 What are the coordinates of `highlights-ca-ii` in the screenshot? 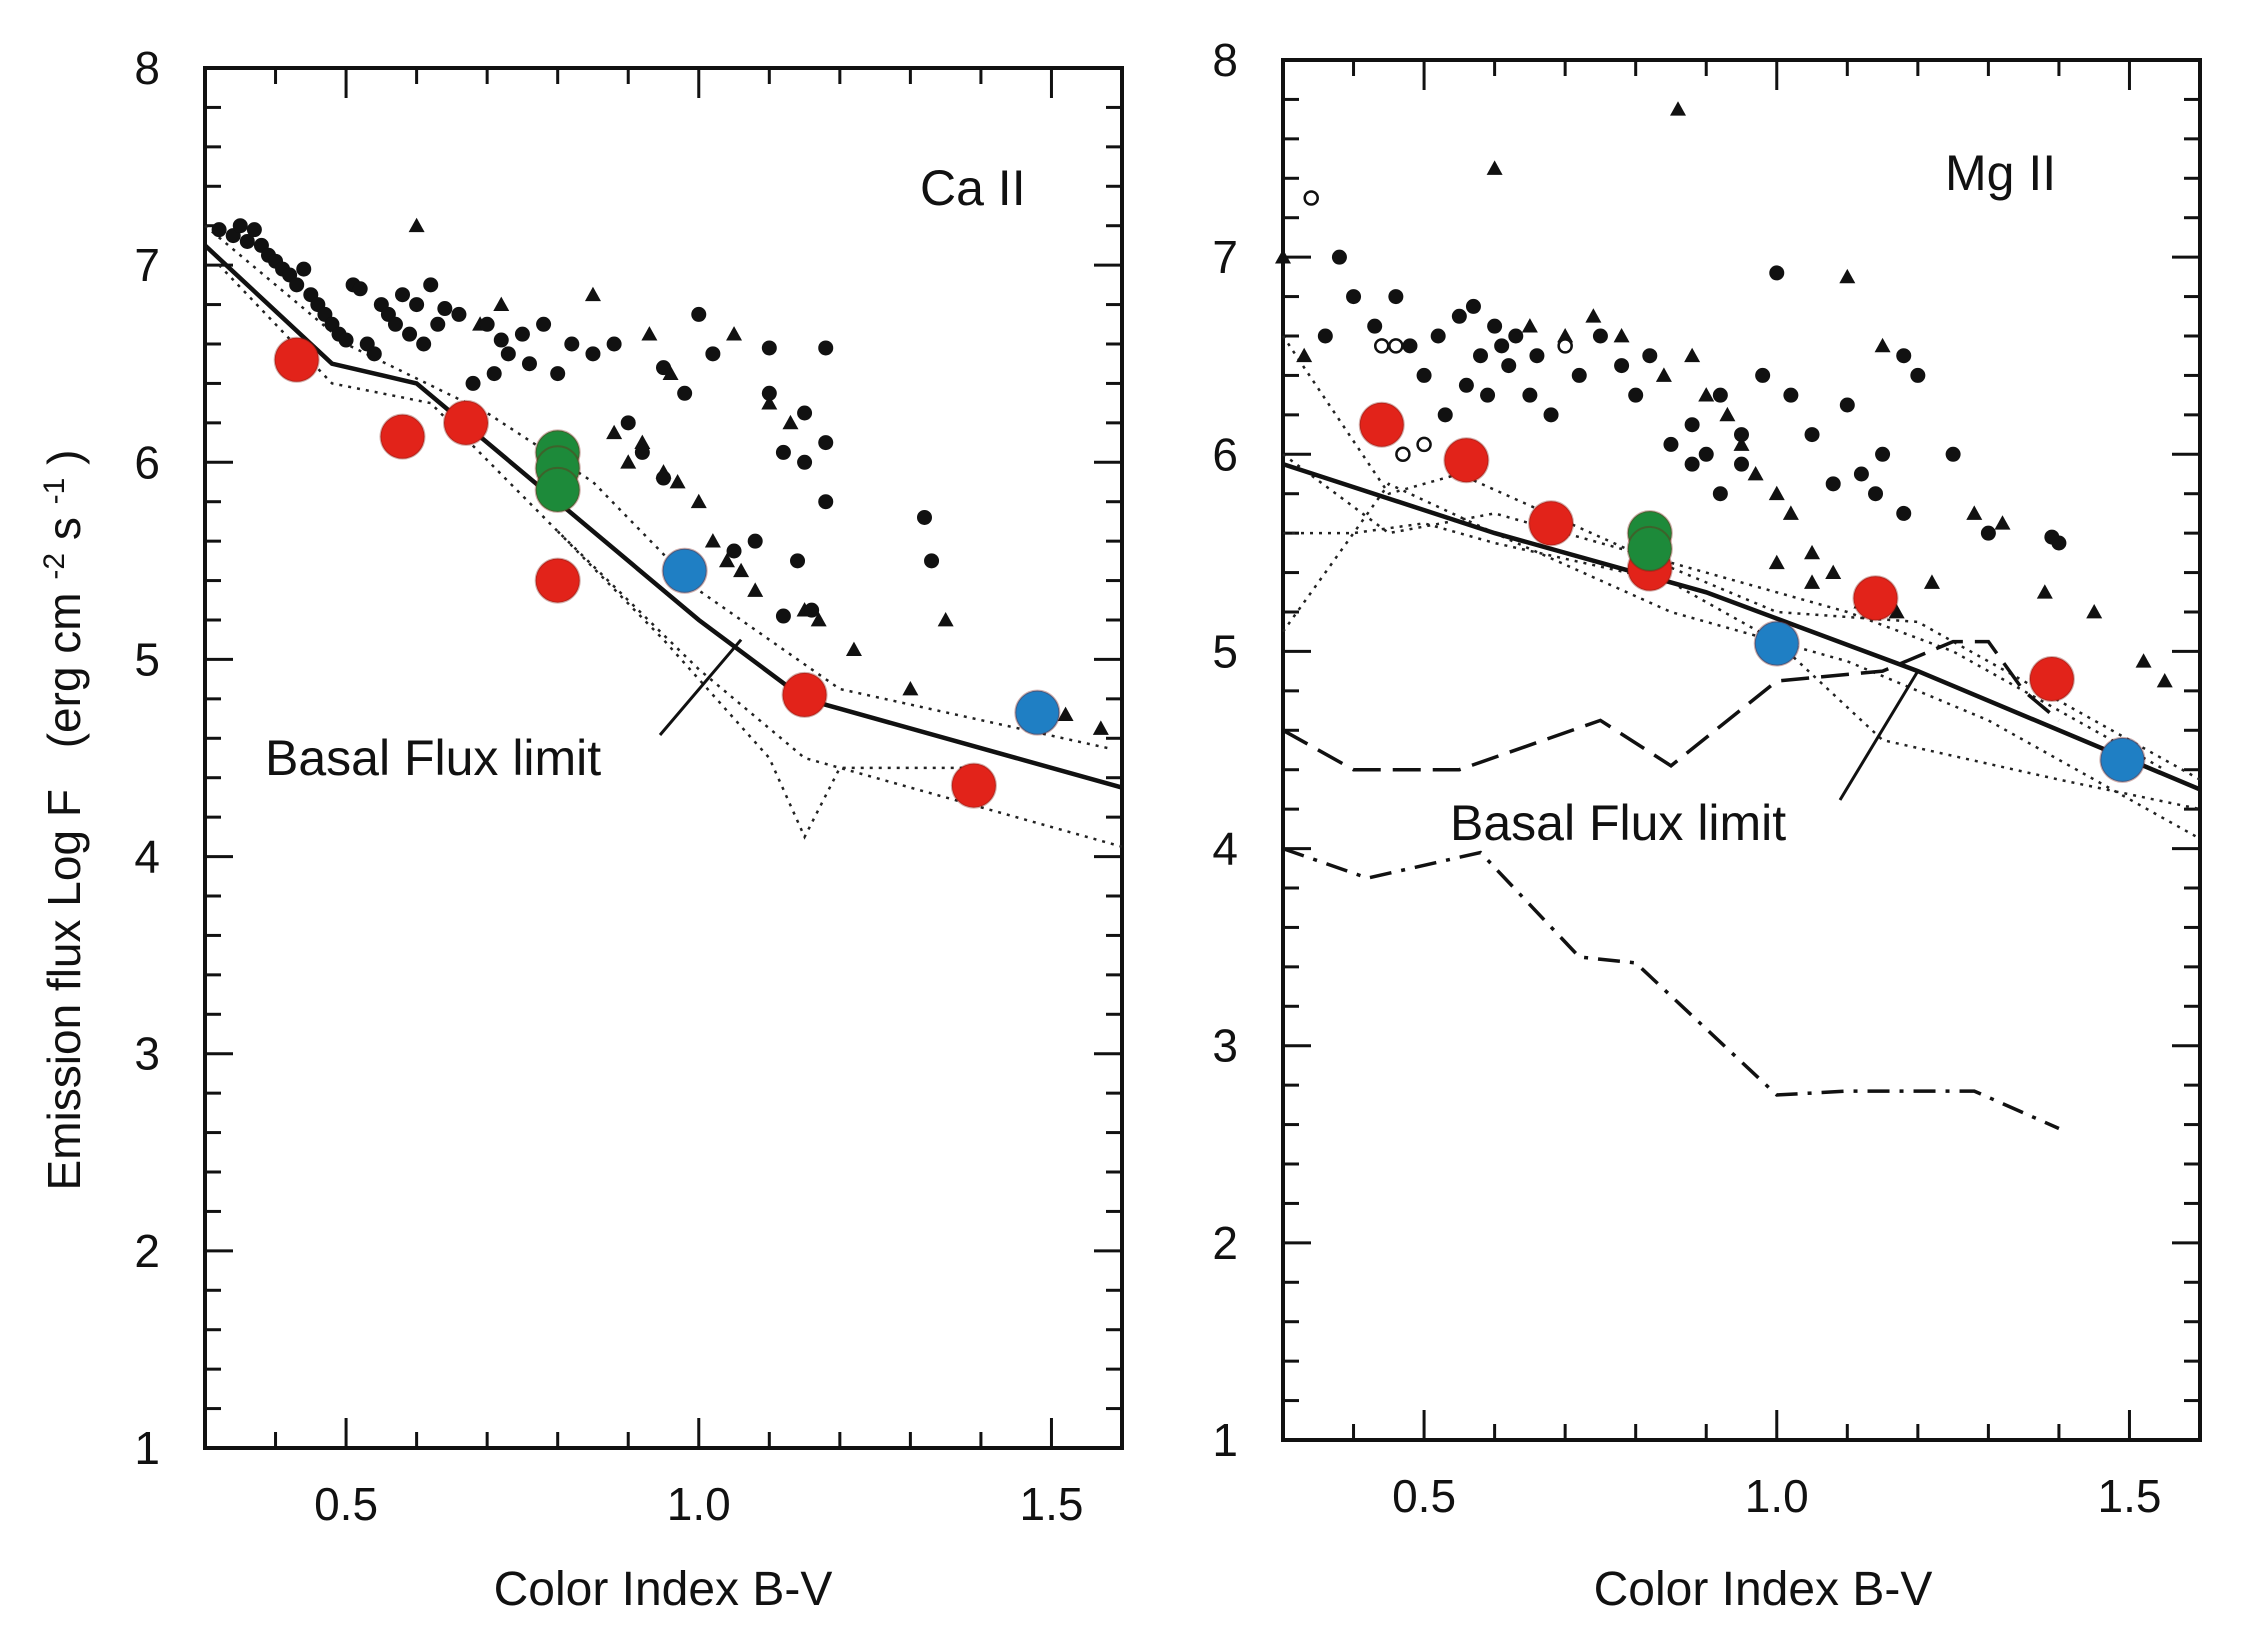 It's located at (667, 572).